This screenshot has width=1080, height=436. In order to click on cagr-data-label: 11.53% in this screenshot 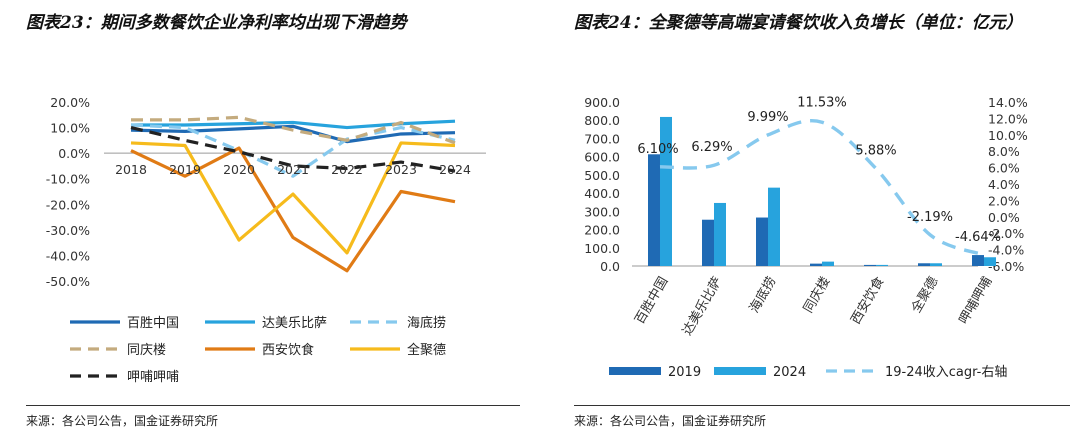, I will do `click(822, 102)`.